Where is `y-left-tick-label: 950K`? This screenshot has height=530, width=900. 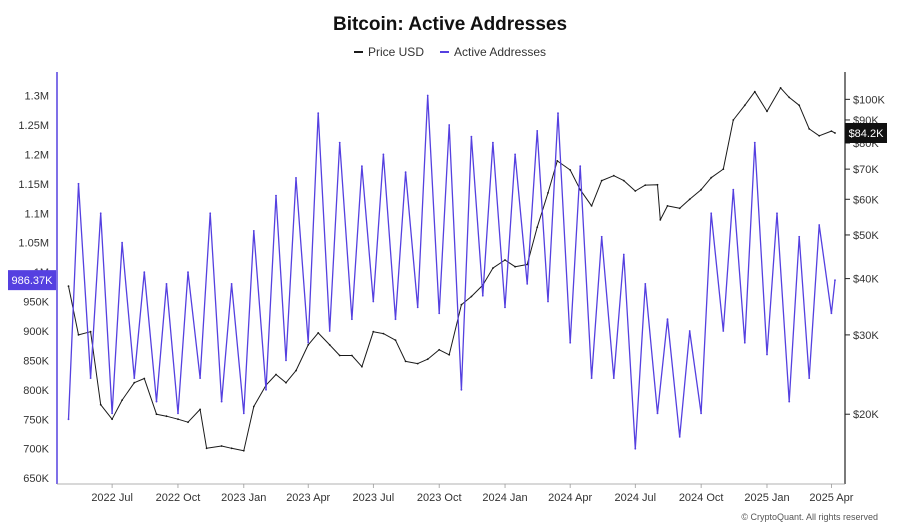 y-left-tick-label: 950K is located at coordinates (36, 303).